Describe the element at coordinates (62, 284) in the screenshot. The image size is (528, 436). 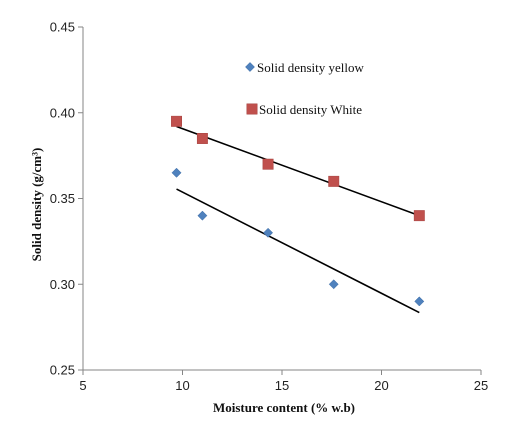
I see `y-tick-label: 0.30` at that location.